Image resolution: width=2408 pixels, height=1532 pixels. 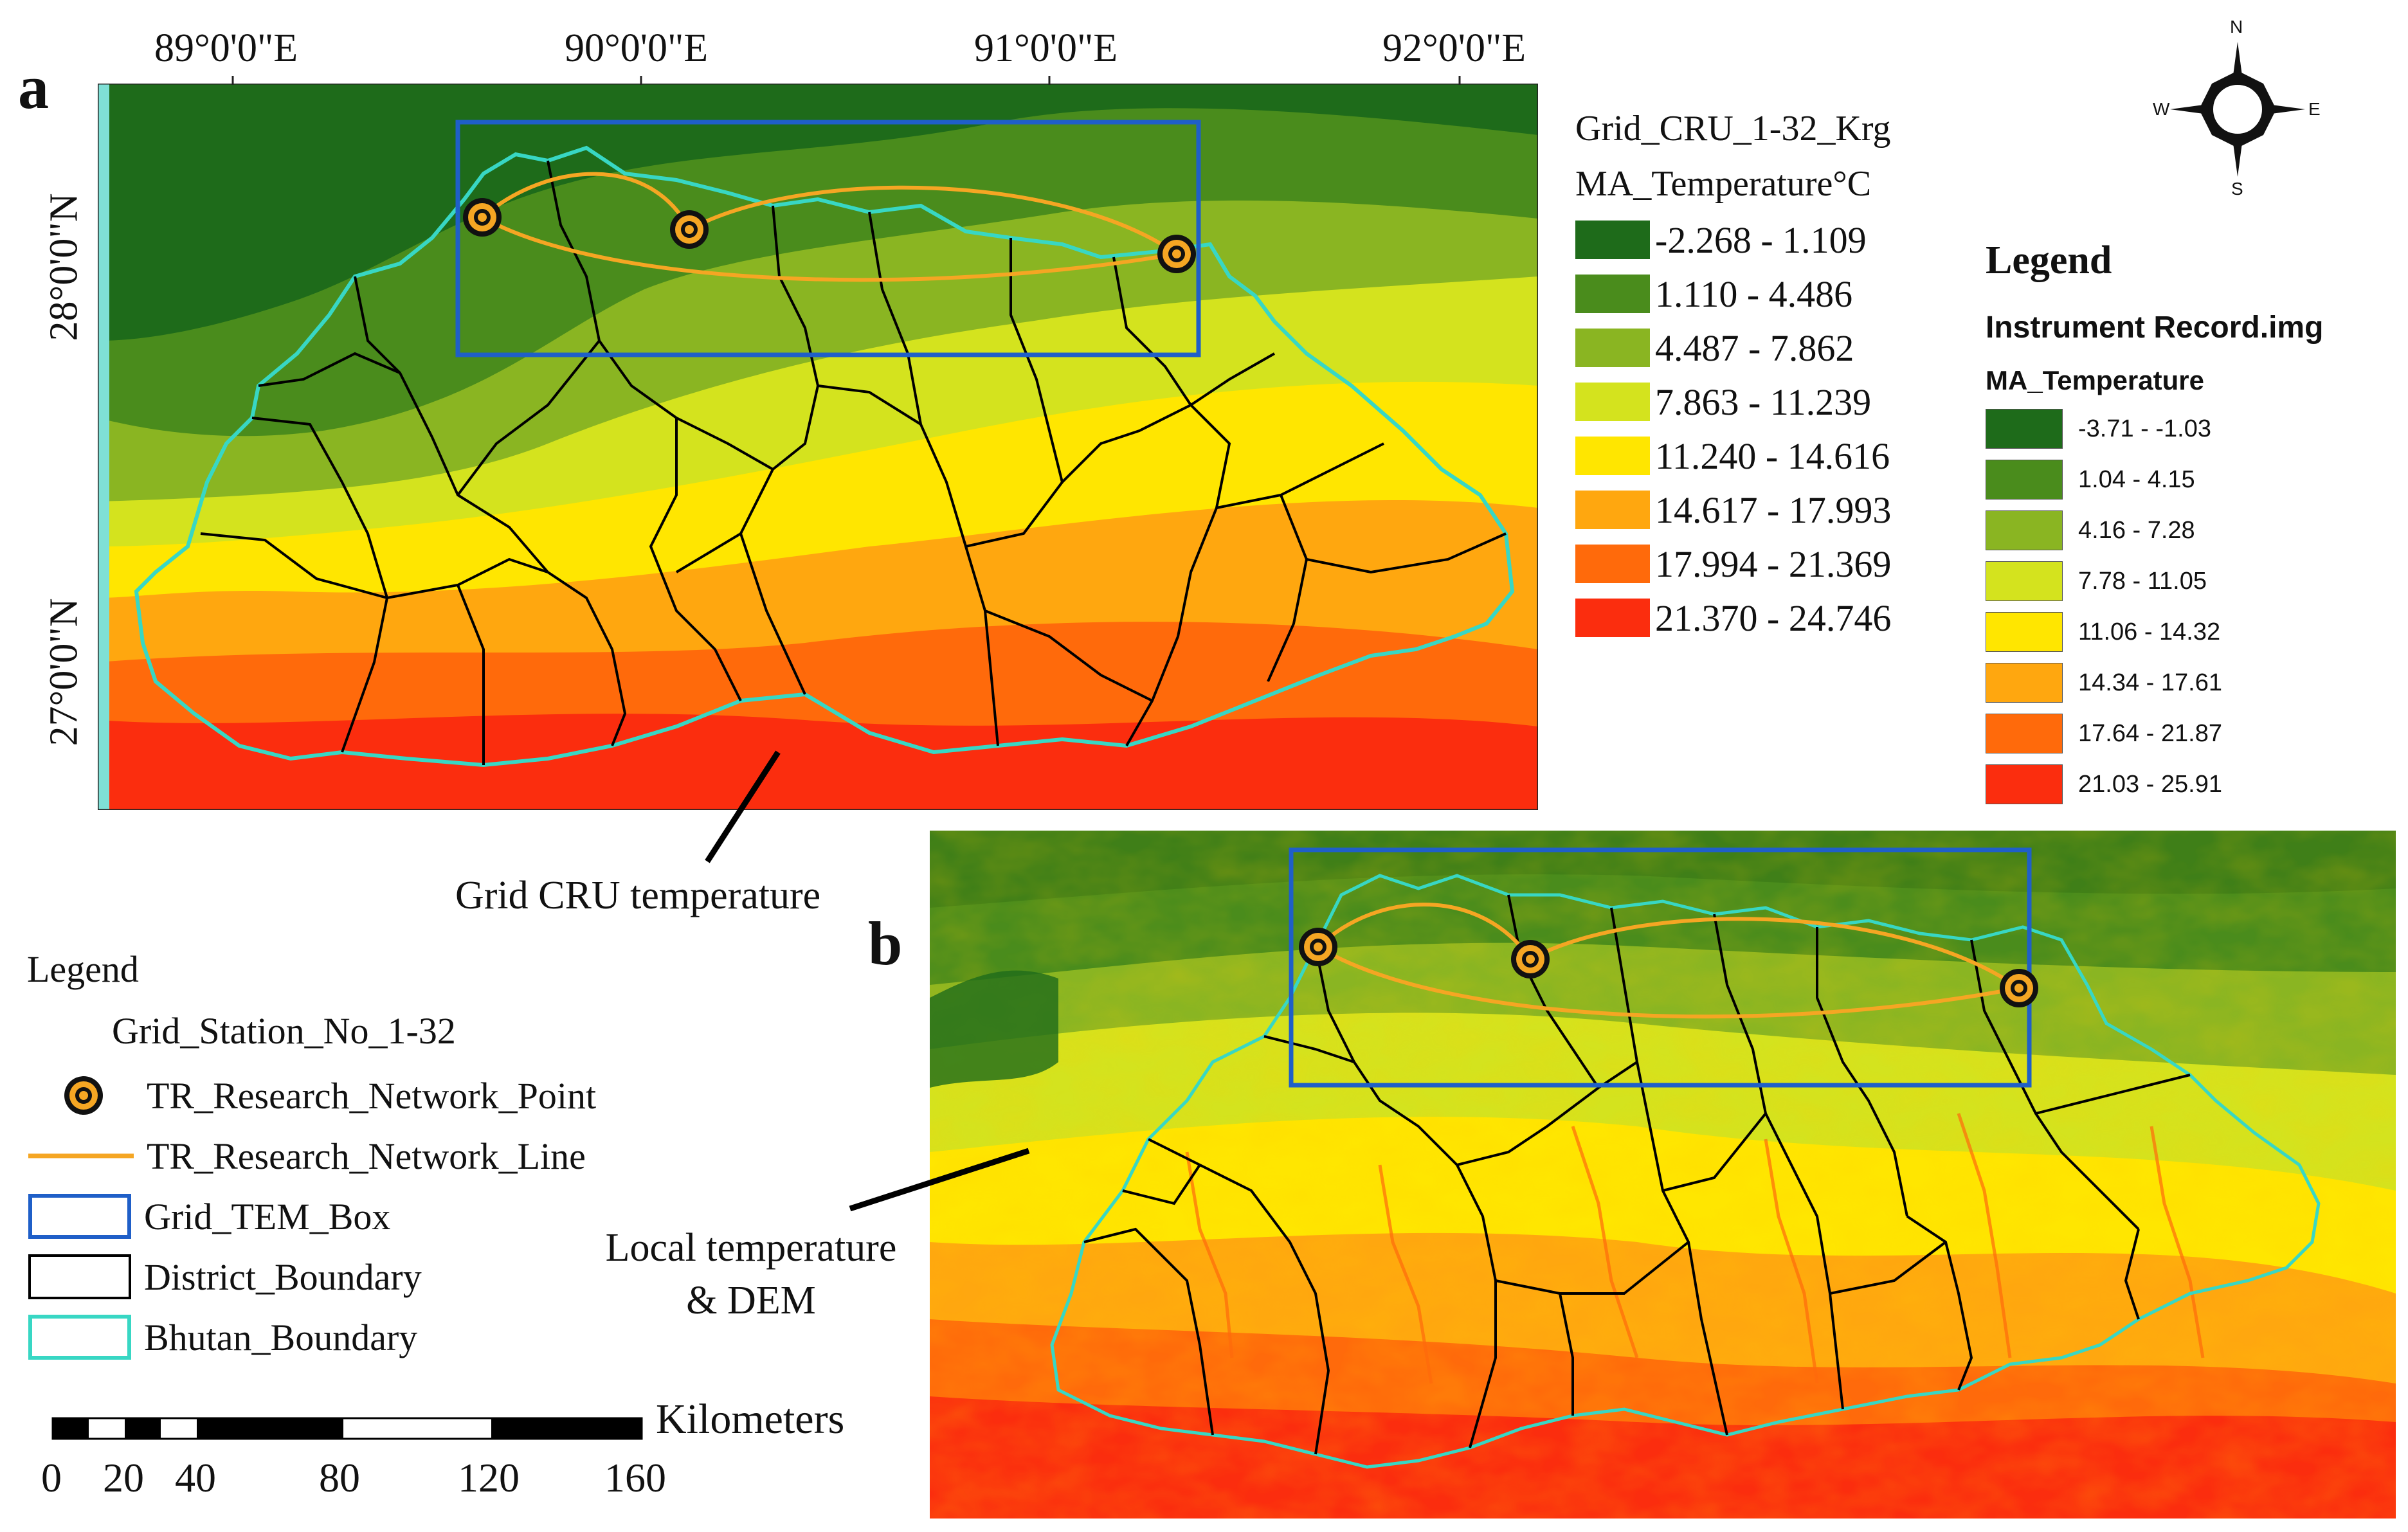 I want to click on instrument-legend-item: 1.04 - 4.15, so click(x=2091, y=480).